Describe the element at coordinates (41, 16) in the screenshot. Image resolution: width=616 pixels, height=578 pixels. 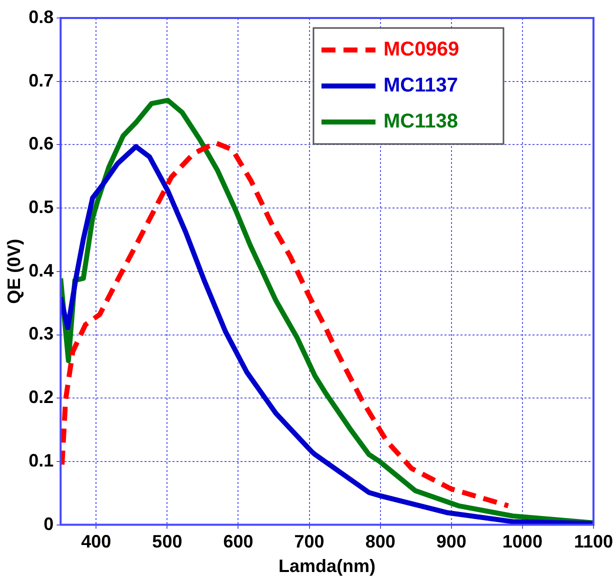
I see `y-tick-label: 0.8` at that location.